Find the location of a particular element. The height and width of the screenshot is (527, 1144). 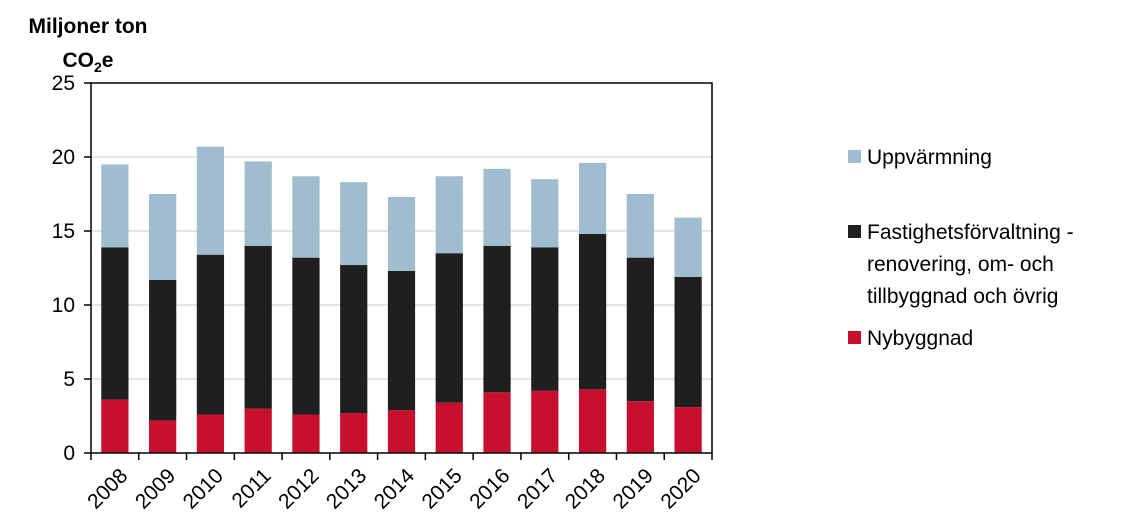

y-tick-label: 25 is located at coordinates (63, 83).